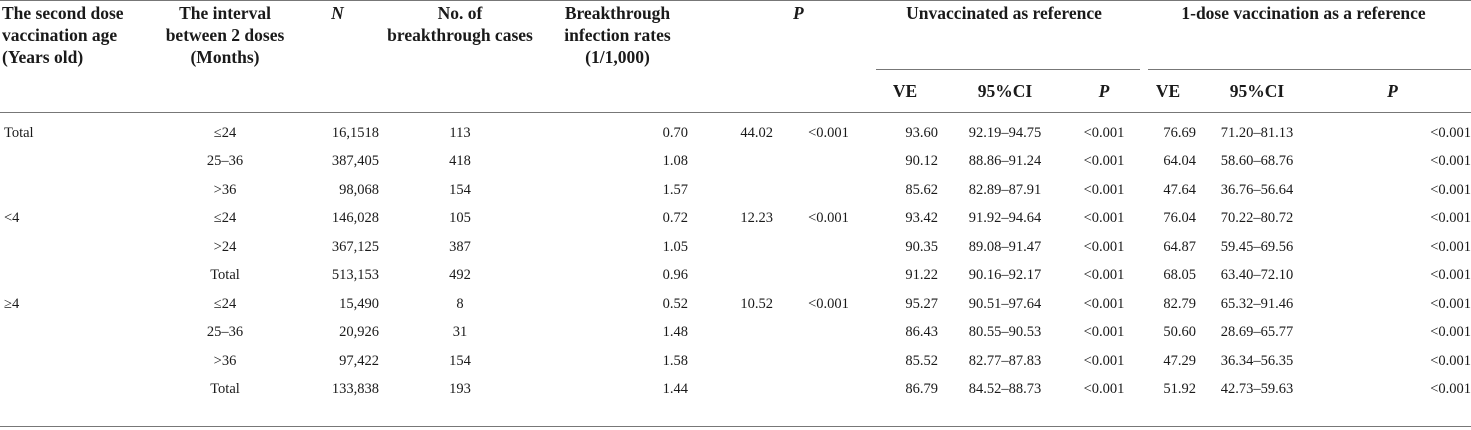  I want to click on cell-ci-onedose: 42.73–59.63, so click(1257, 389).